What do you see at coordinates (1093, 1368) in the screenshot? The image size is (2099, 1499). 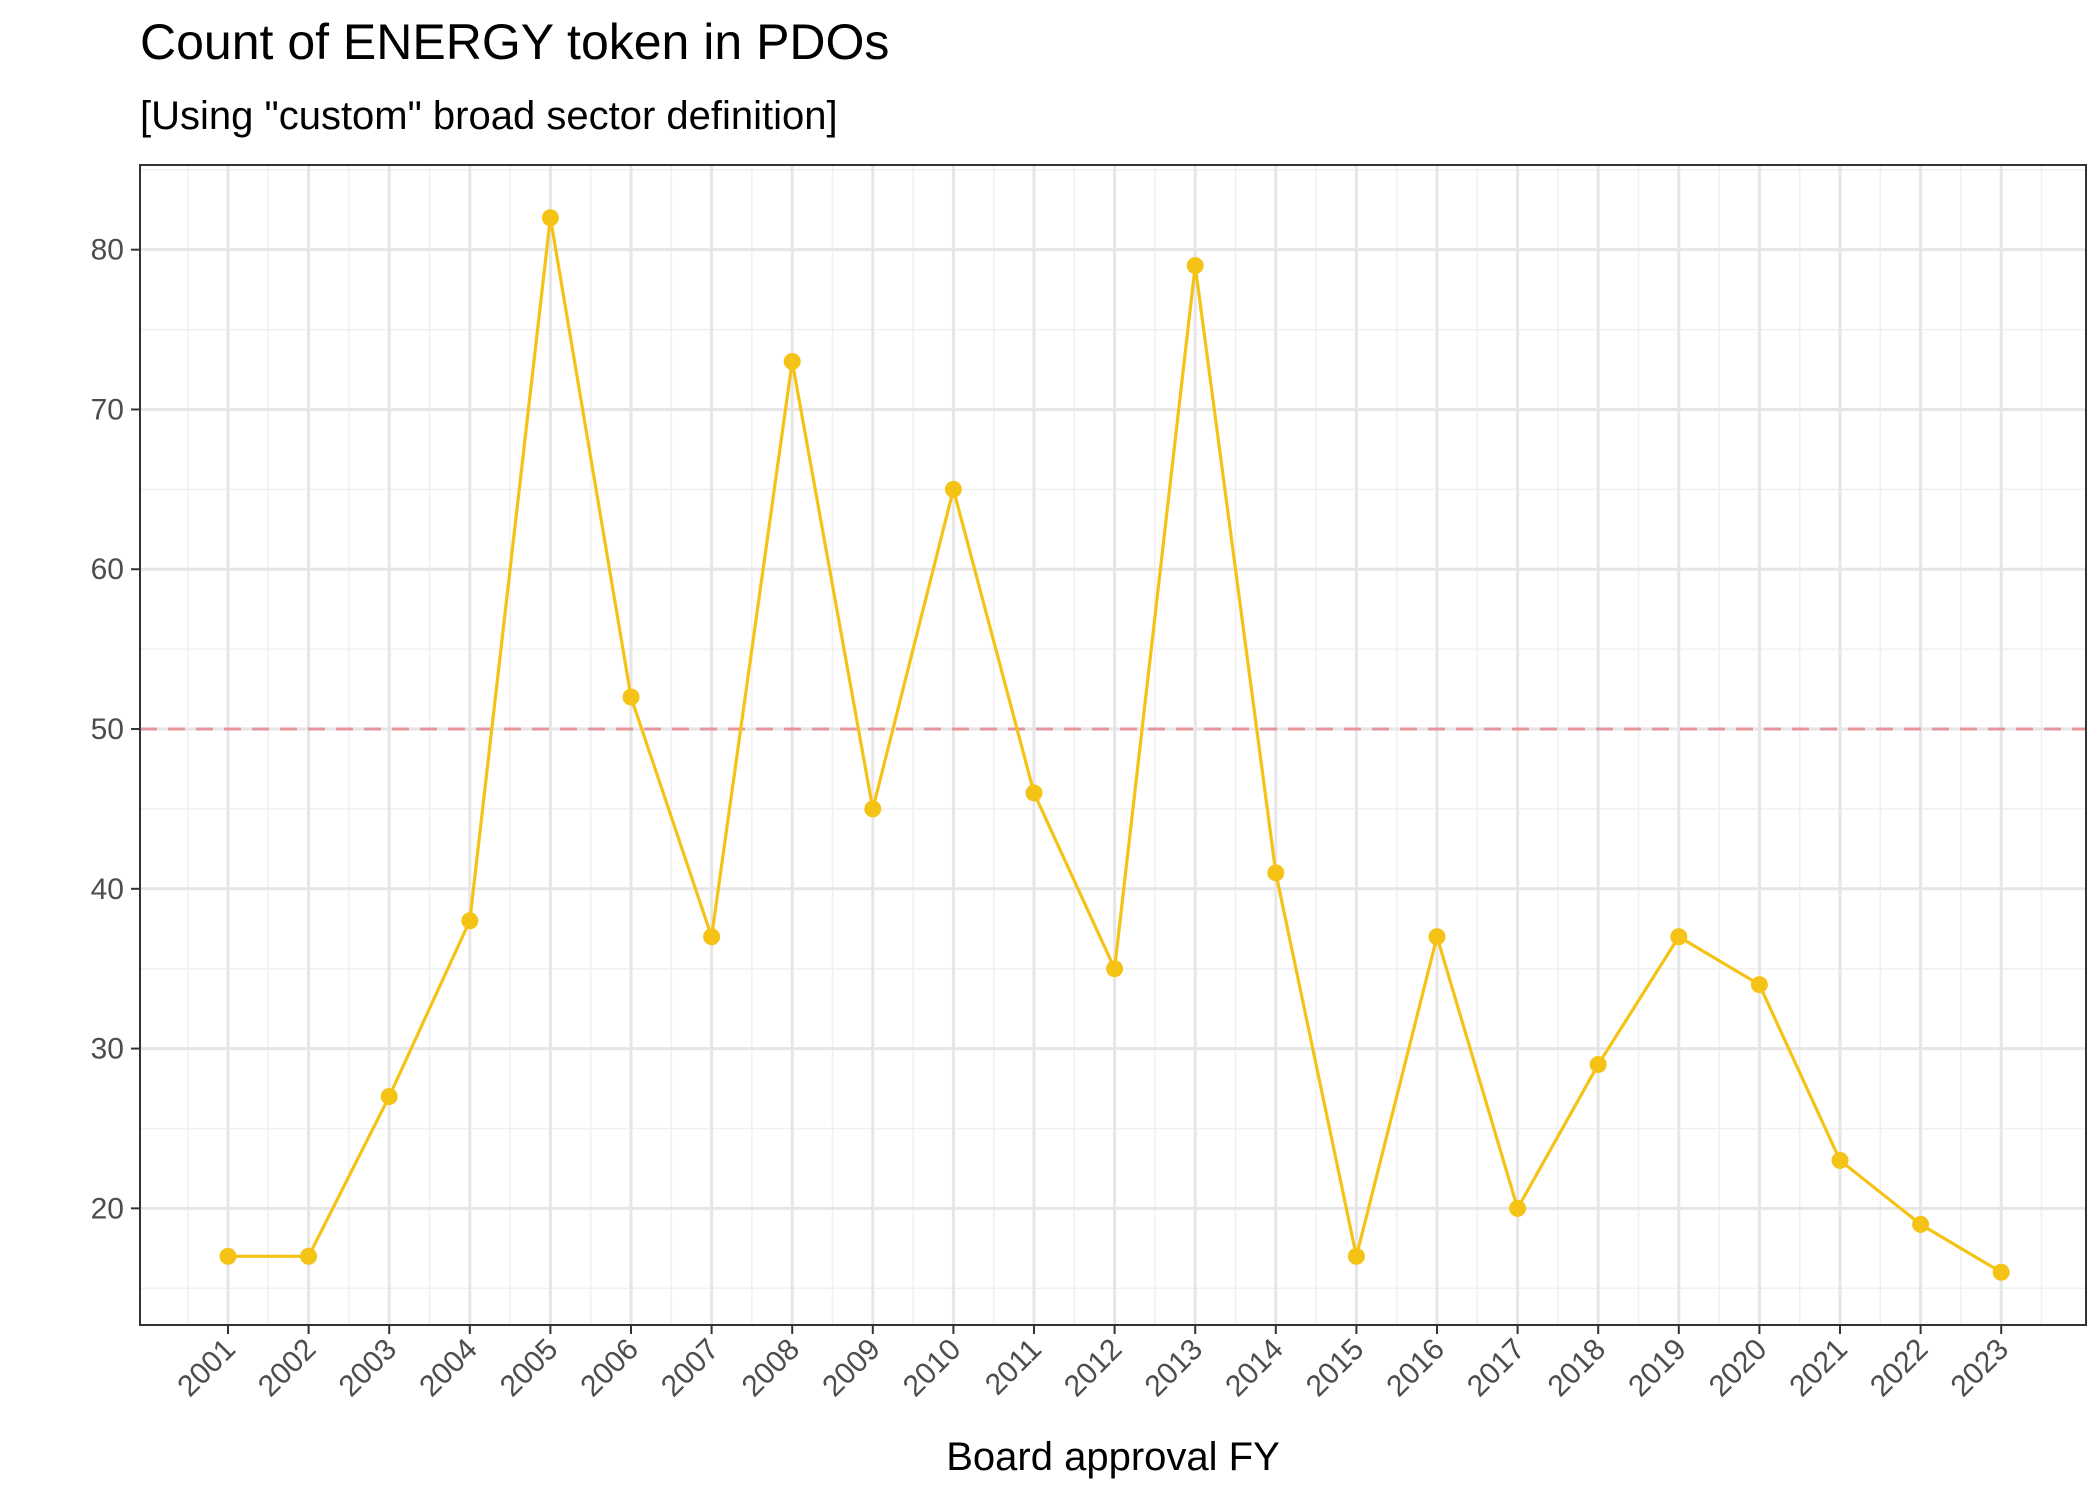 I see `x-tick-label: 2012` at bounding box center [1093, 1368].